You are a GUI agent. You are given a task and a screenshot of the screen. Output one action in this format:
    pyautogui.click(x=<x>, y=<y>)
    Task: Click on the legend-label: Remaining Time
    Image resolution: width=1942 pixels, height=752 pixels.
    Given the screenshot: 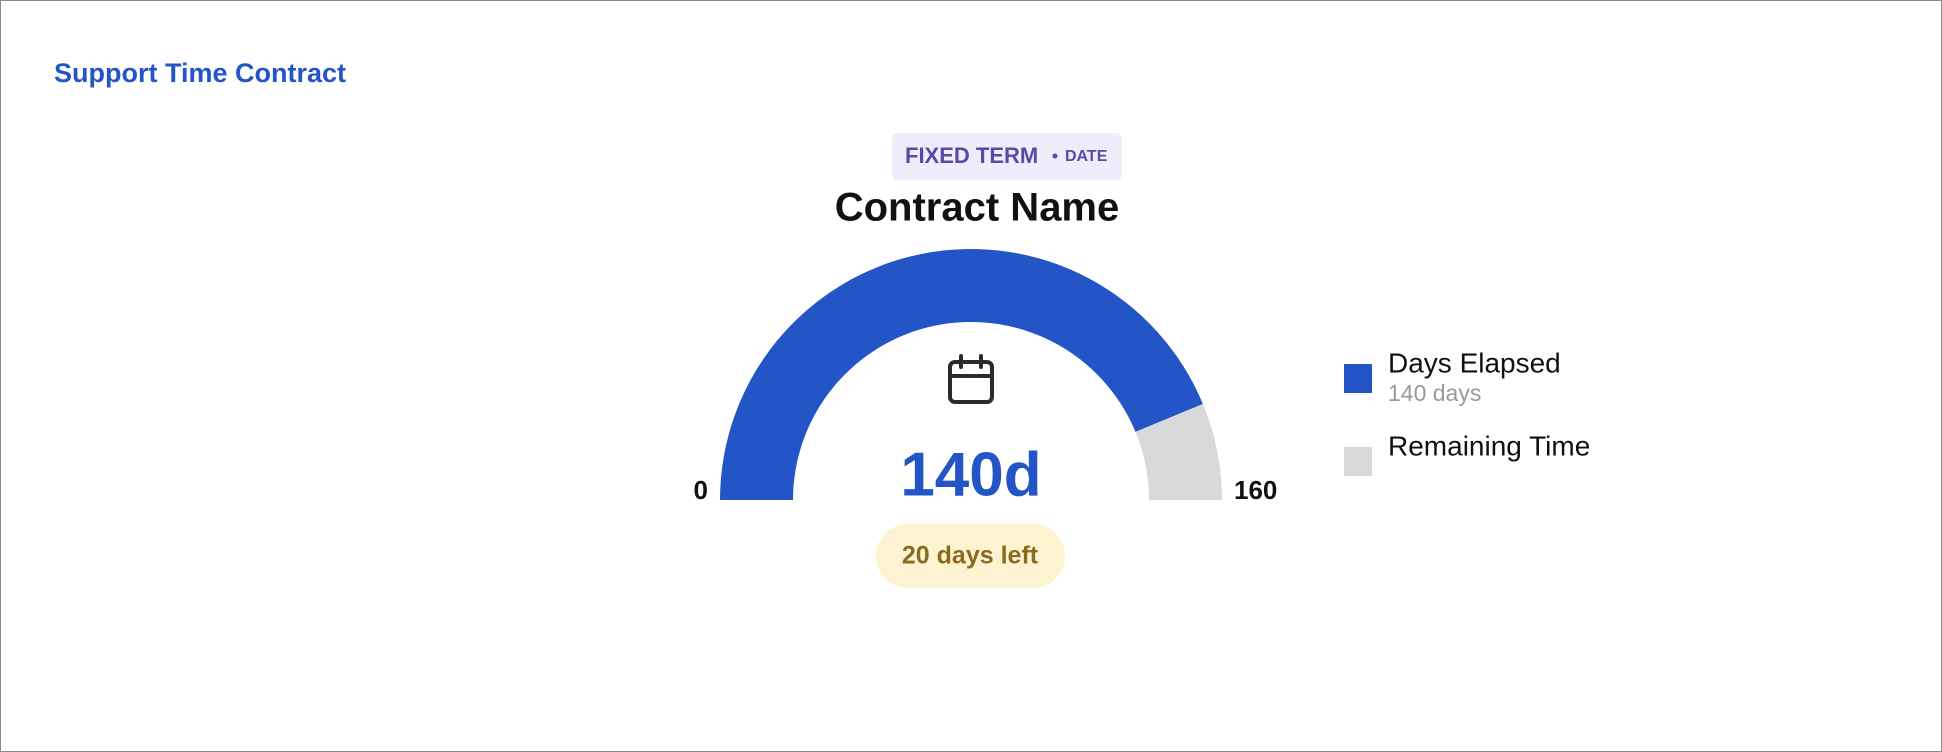 What is the action you would take?
    pyautogui.click(x=1489, y=445)
    